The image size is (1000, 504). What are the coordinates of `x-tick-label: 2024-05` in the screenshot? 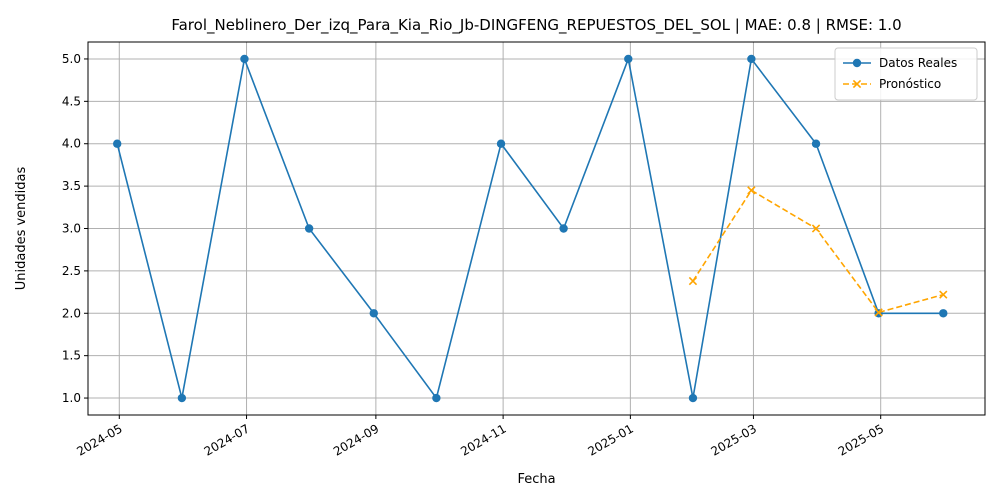 It's located at (99, 439).